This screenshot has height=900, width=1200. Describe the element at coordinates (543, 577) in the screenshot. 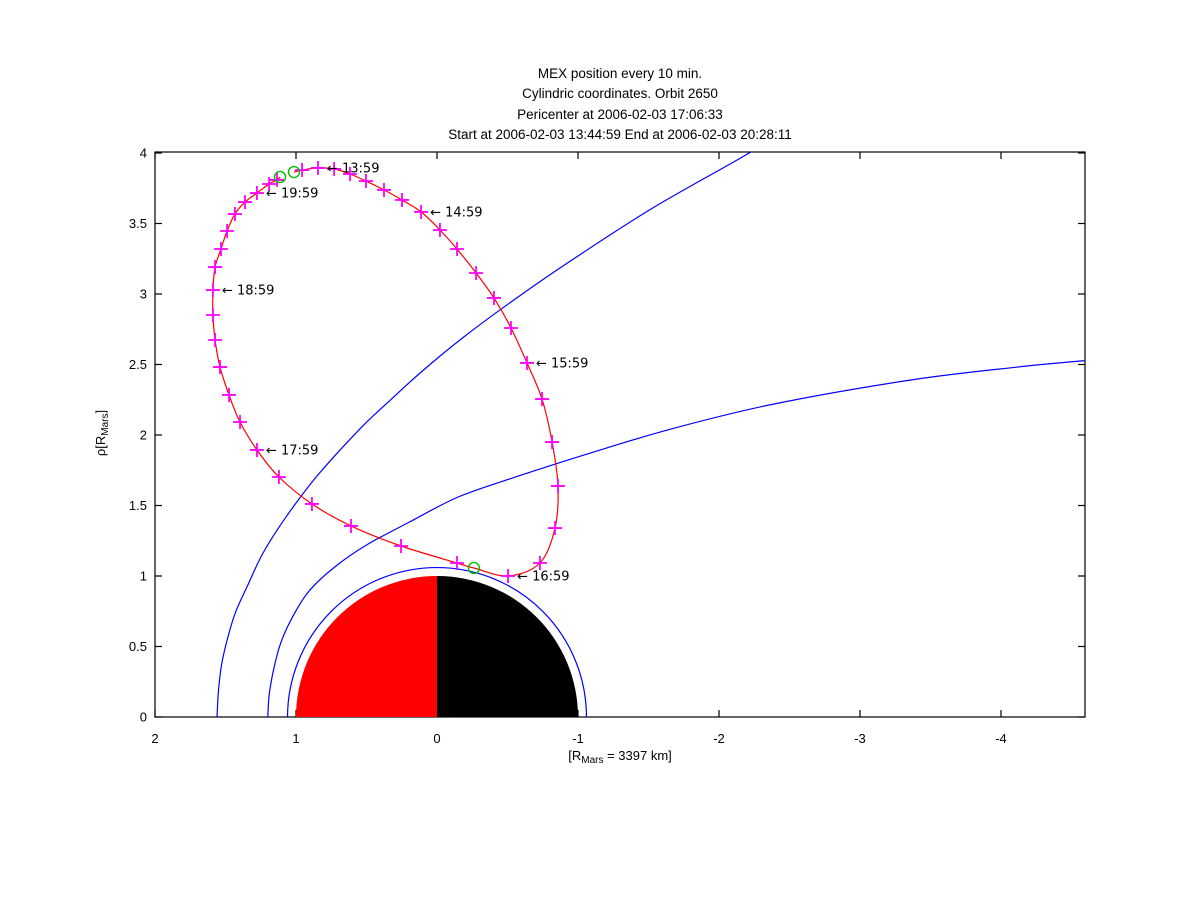

I see `time-label: ← 16:59` at that location.